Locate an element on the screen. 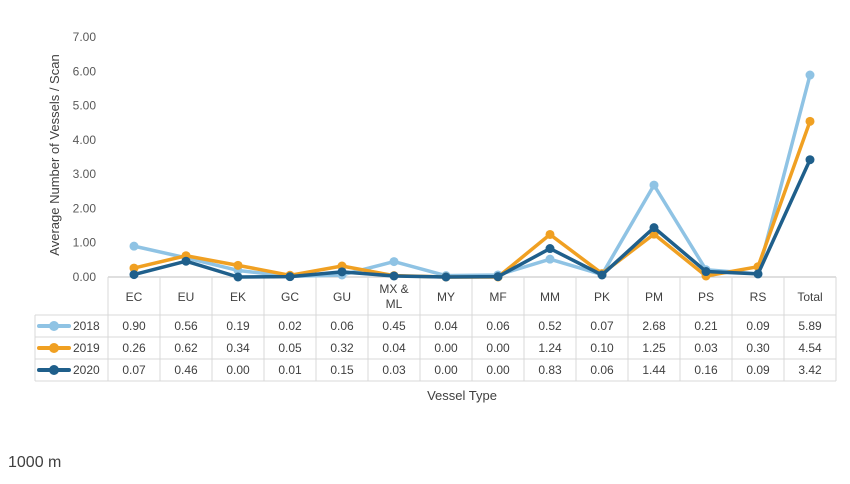 This screenshot has width=850, height=484. y-tick-label: 2.00 is located at coordinates (85, 208).